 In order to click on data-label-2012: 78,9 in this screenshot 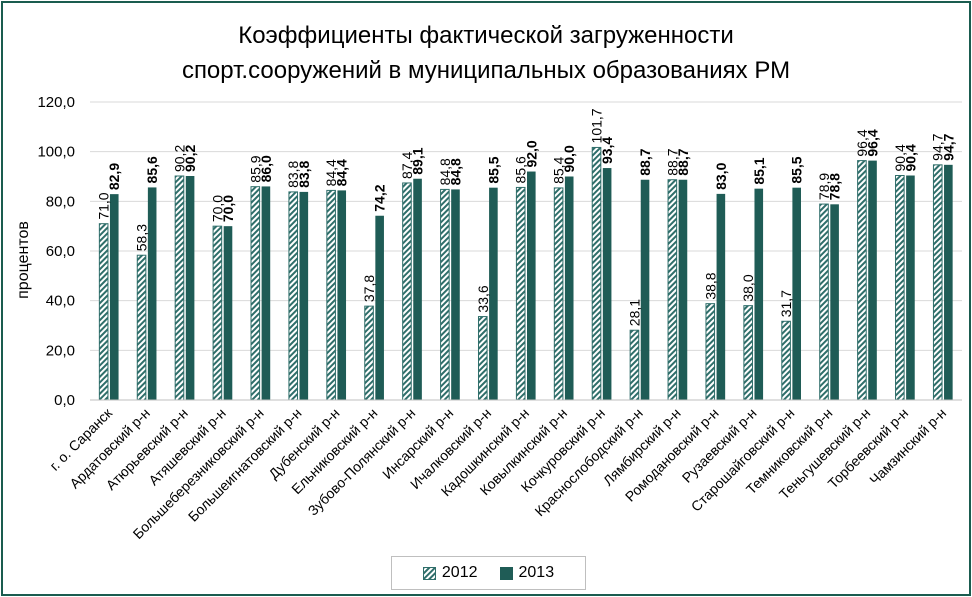, I will do `click(824, 186)`.